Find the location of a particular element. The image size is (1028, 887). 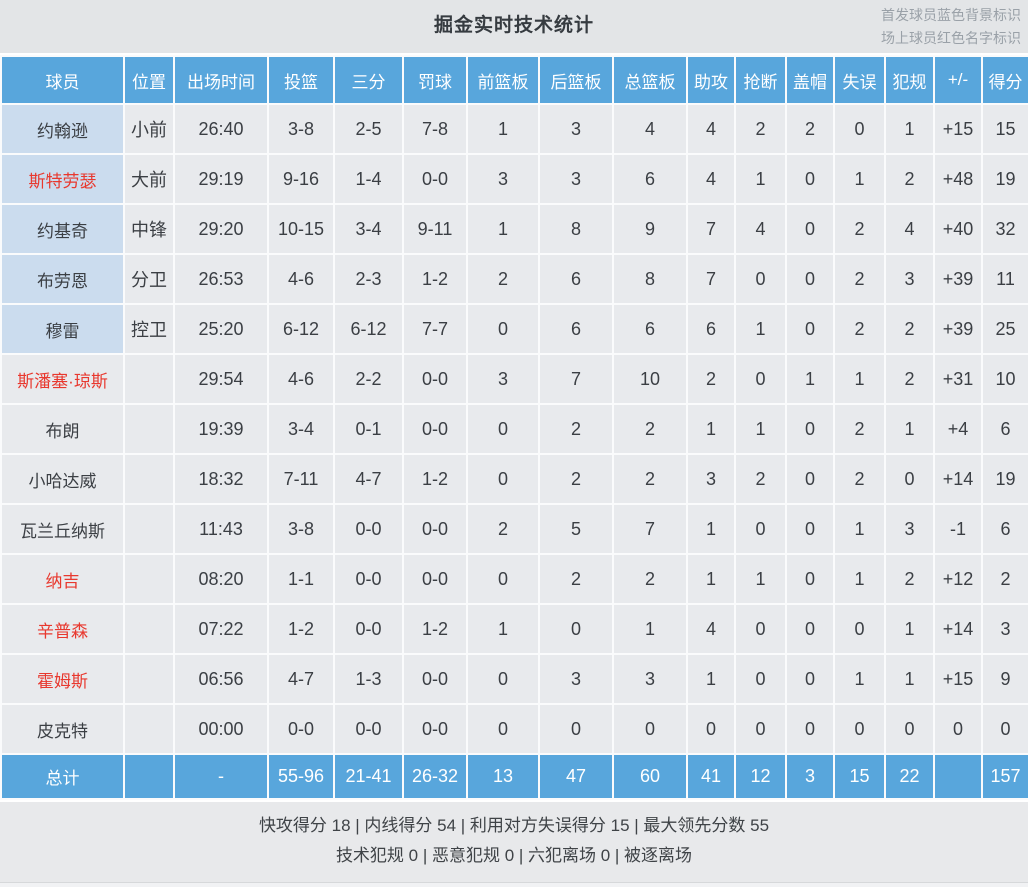

column-header: 三分 is located at coordinates (368, 80).